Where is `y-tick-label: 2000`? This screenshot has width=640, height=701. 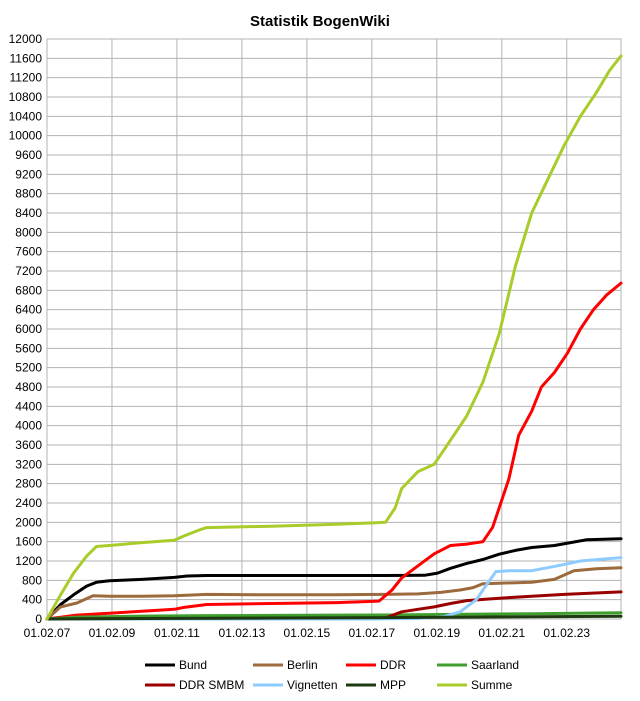 y-tick-label: 2000 is located at coordinates (28, 522).